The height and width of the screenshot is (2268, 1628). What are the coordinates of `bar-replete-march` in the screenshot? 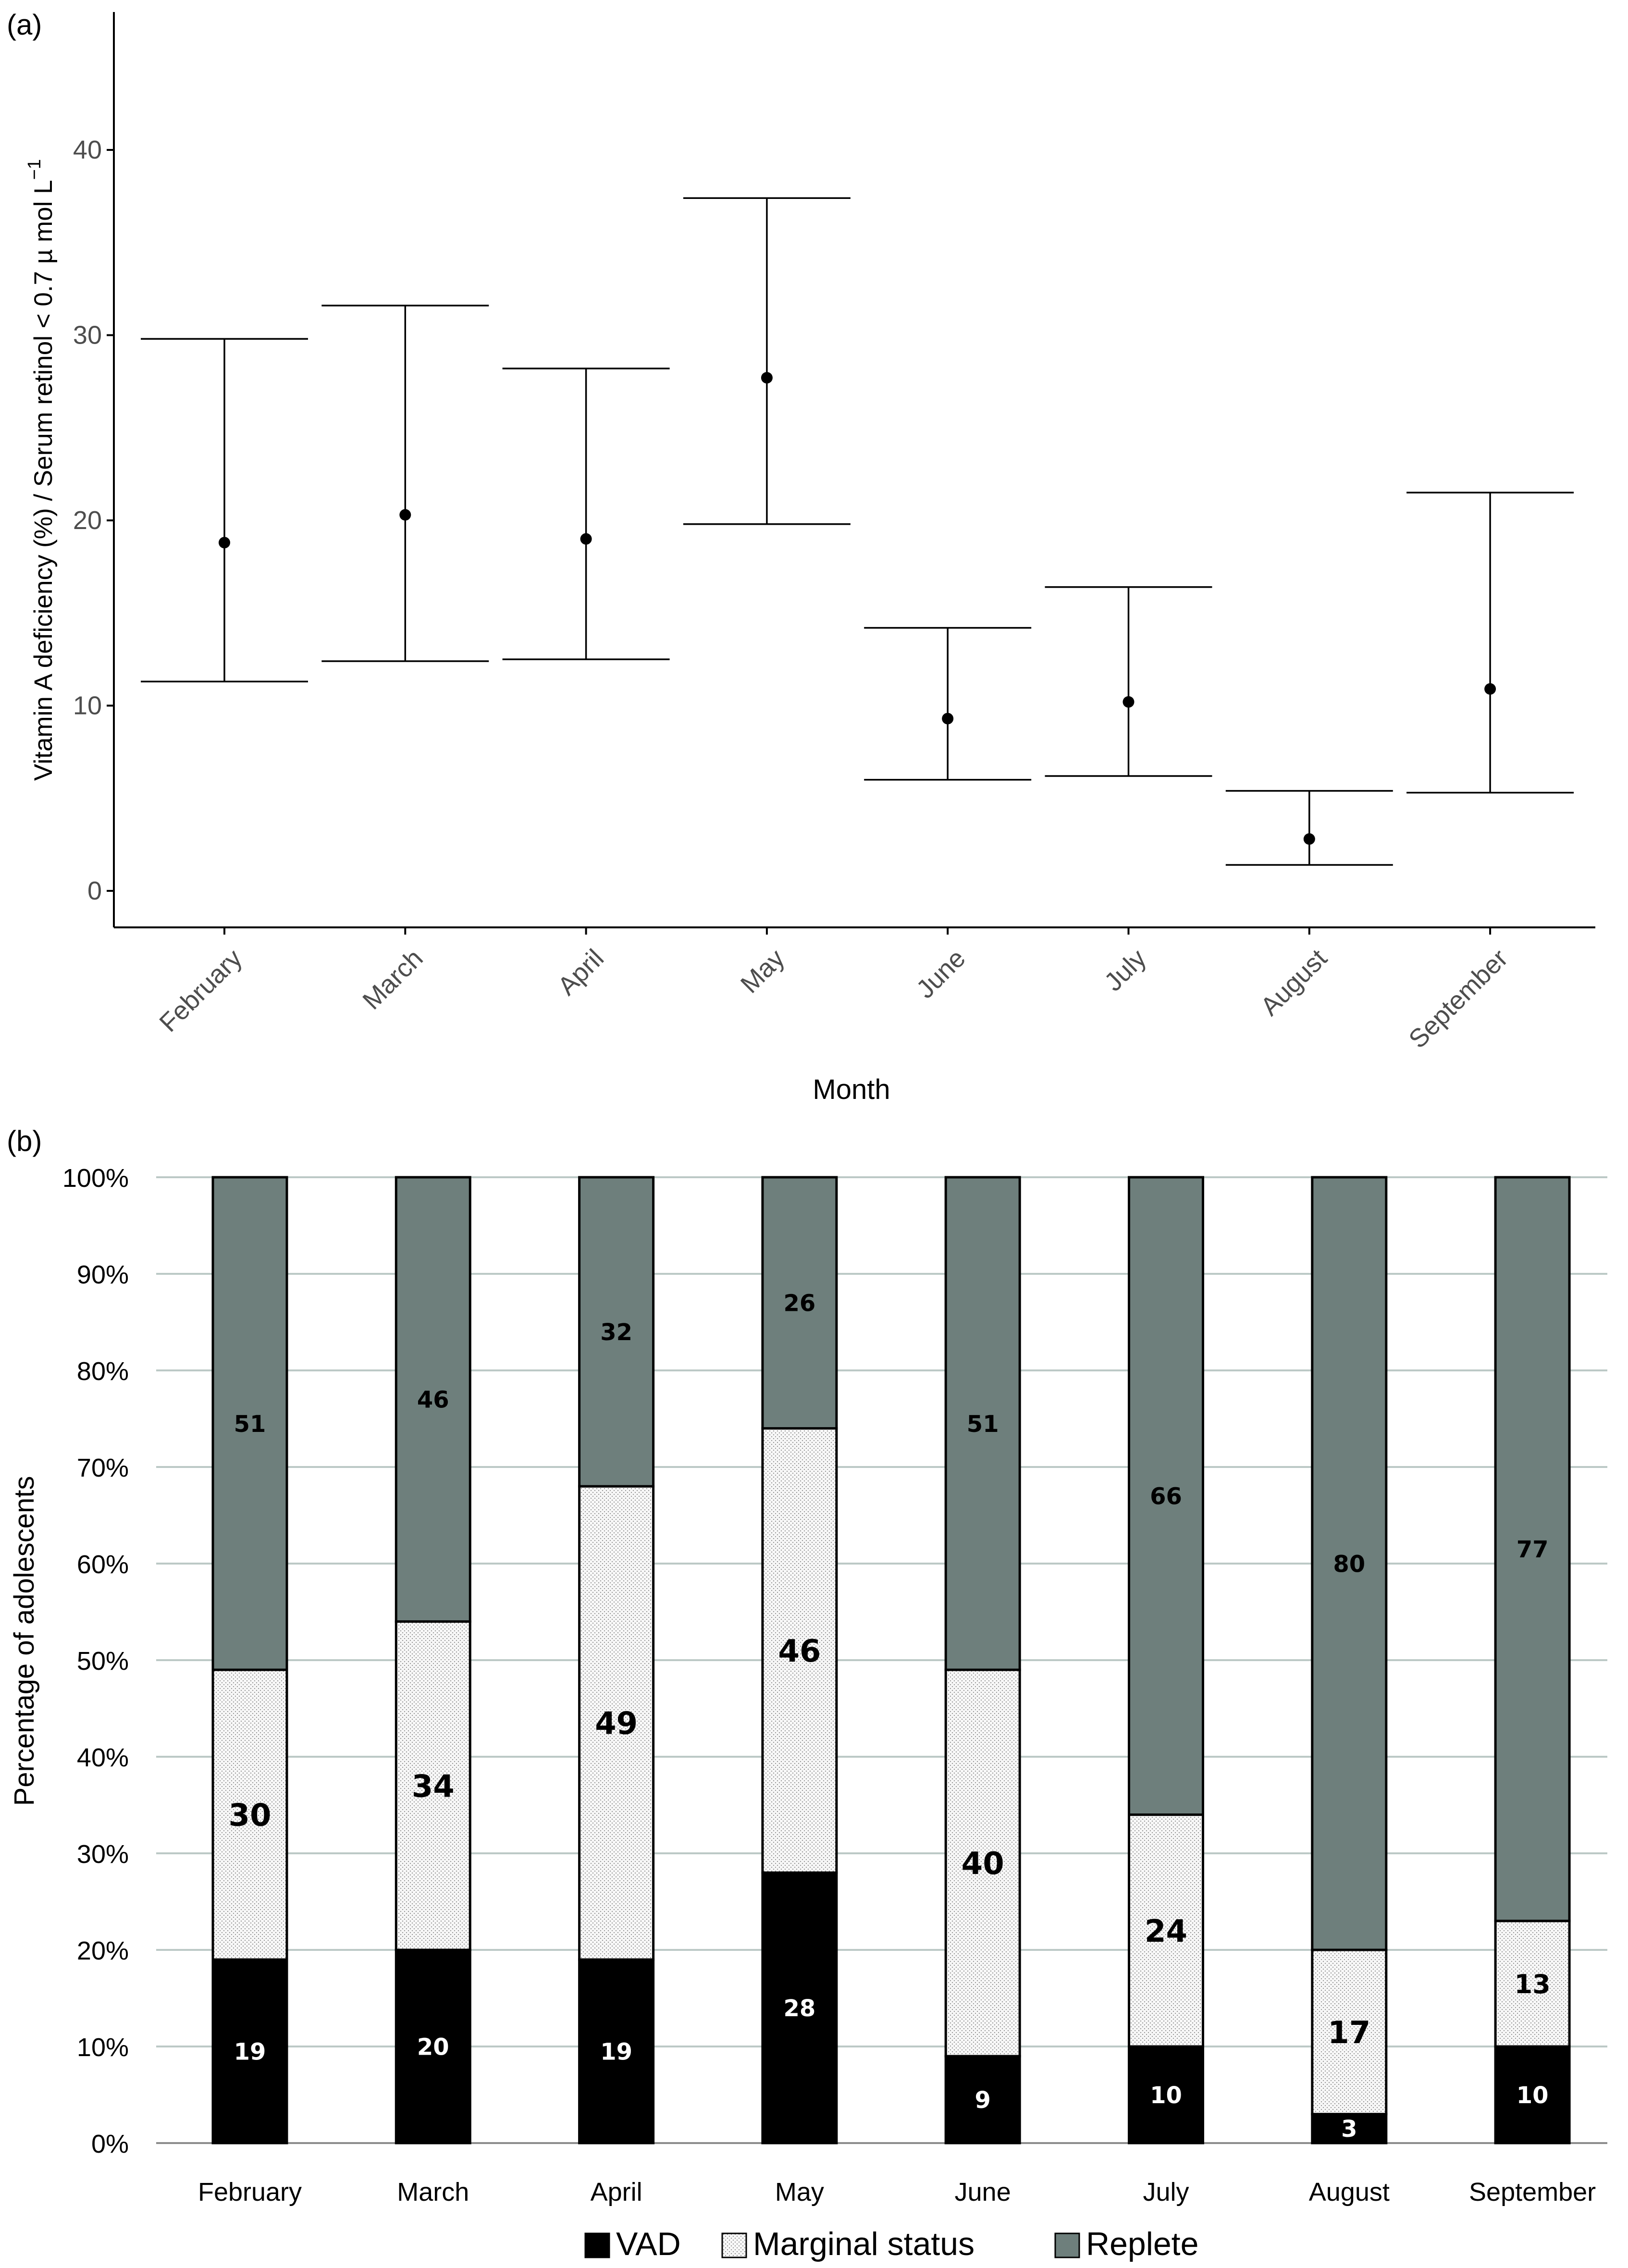 It's located at (433, 1399).